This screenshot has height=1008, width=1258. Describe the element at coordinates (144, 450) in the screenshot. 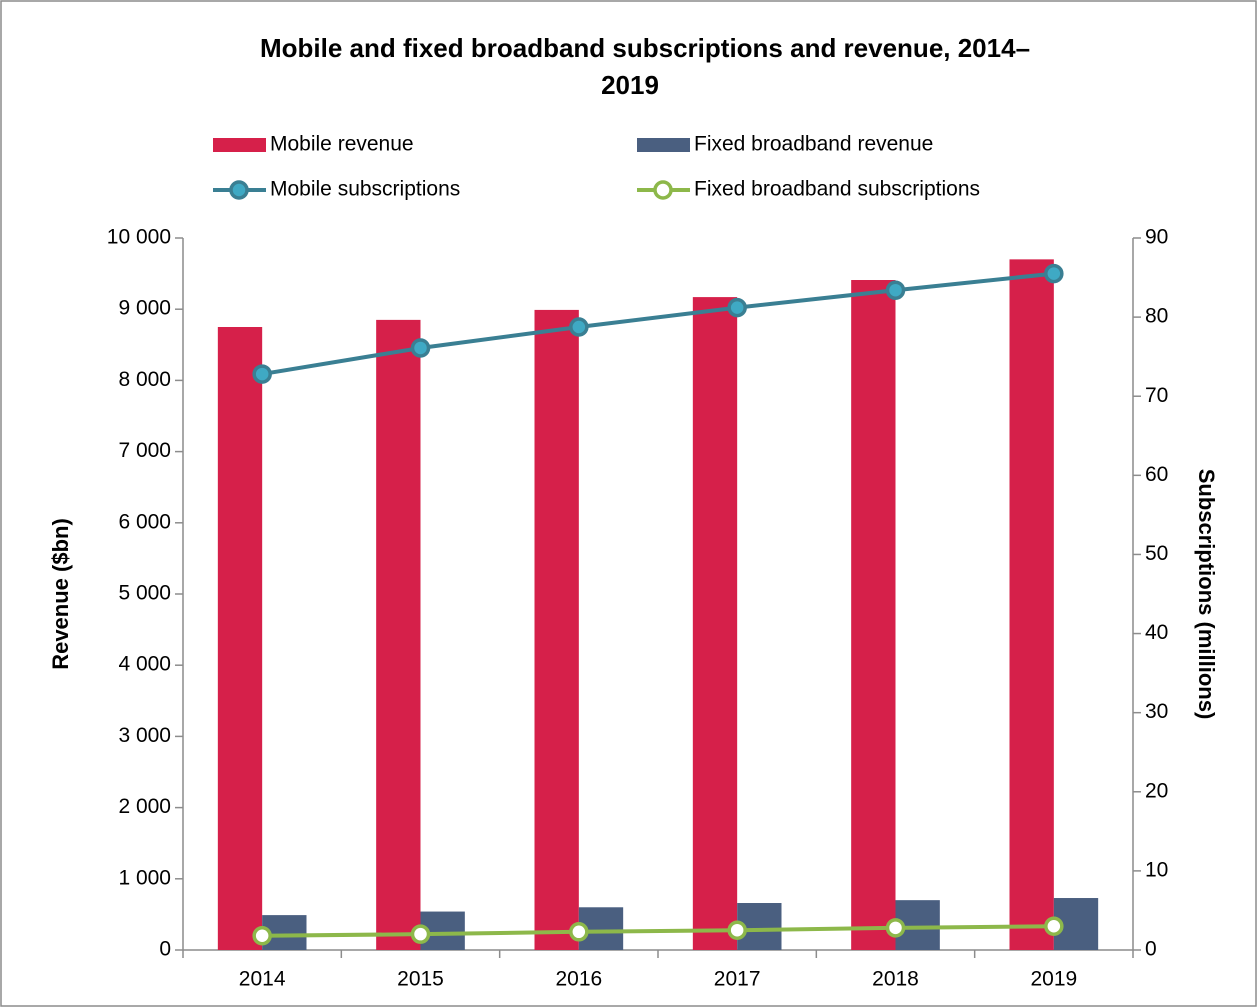

I see `y-tick-label: 7 000` at that location.